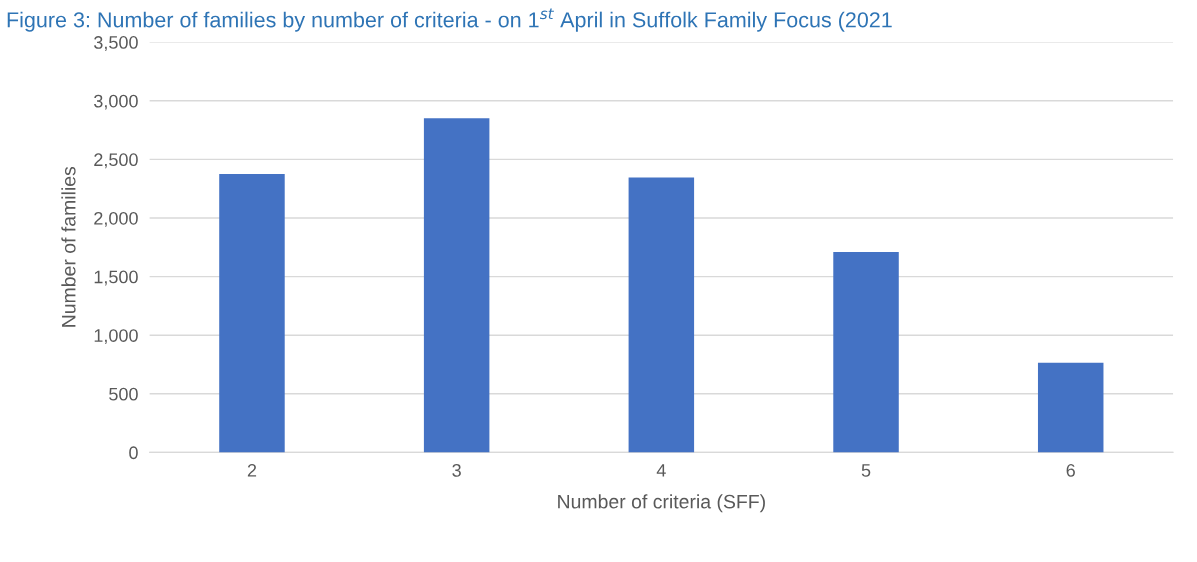 Image resolution: width=1197 pixels, height=562 pixels. What do you see at coordinates (116, 43) in the screenshot?
I see `y-tick-label: 3,500` at bounding box center [116, 43].